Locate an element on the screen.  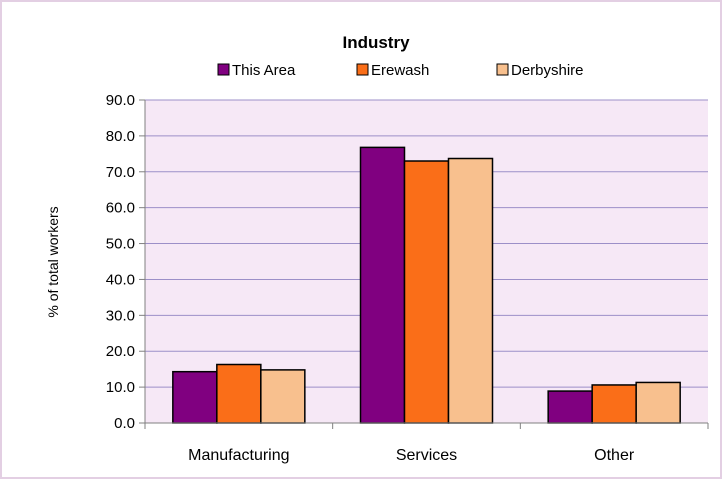
y-axis-label: % of total workers is located at coordinates (53, 261).